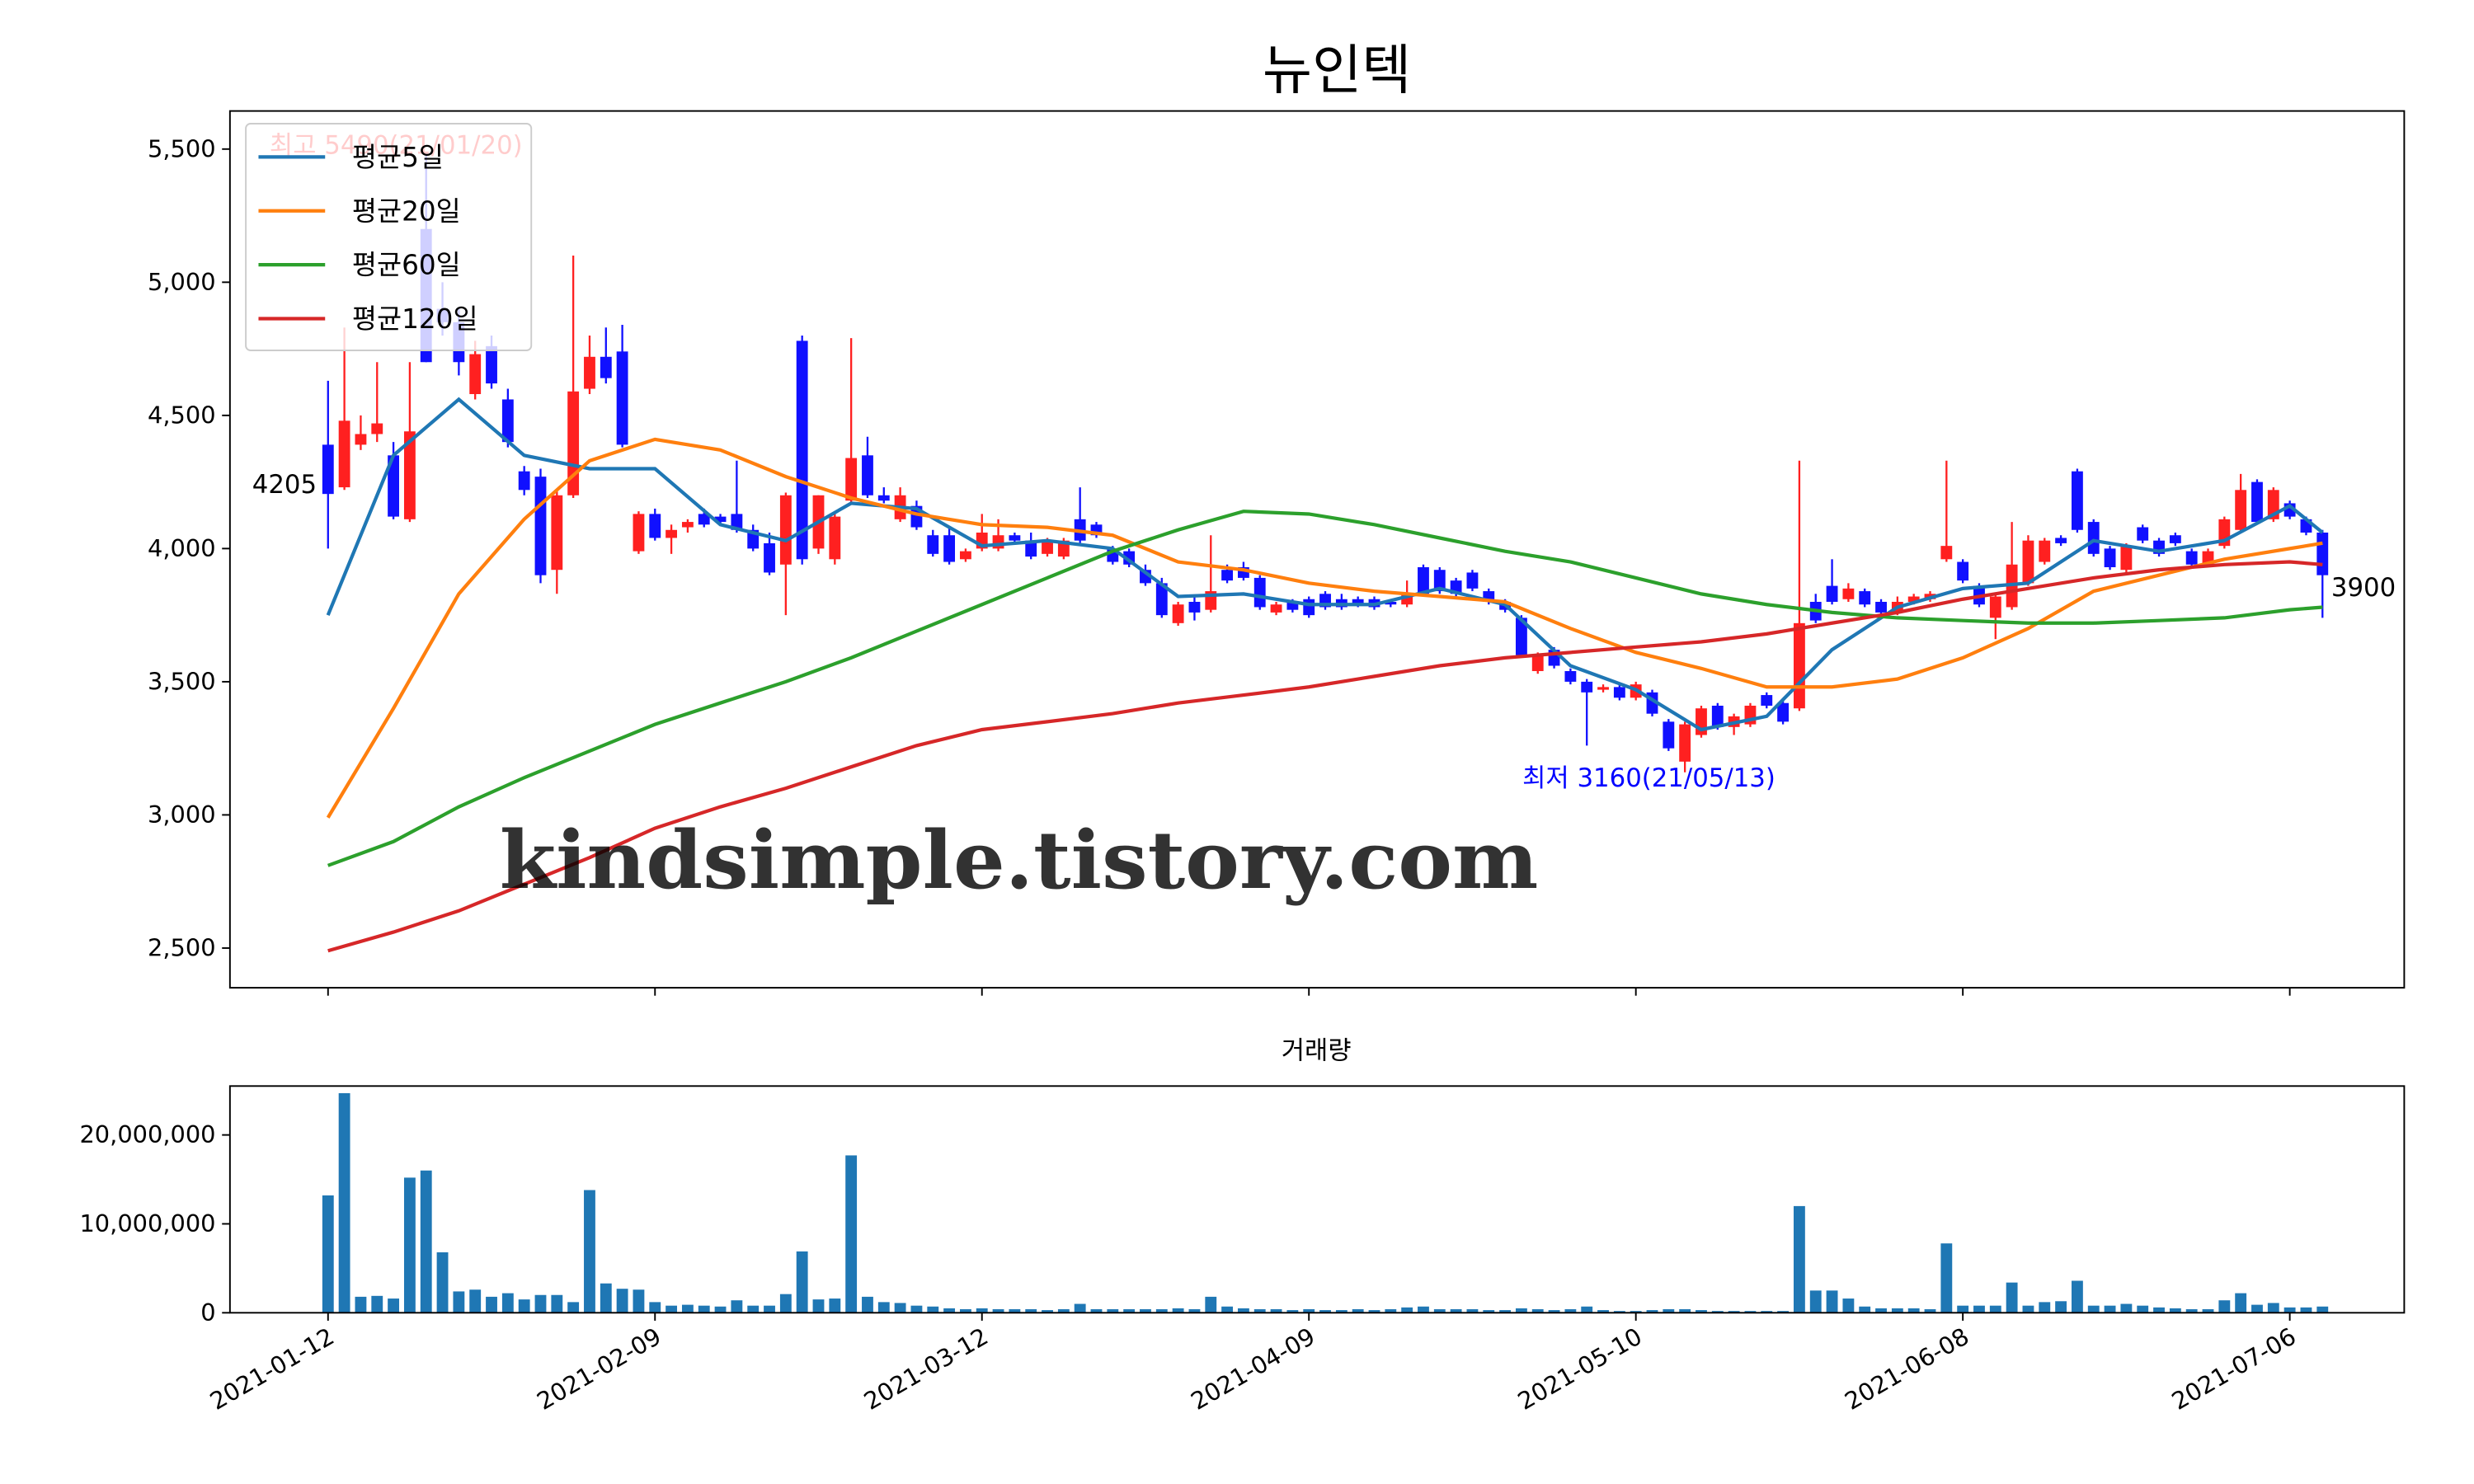  I want to click on annotation: 3900, so click(2363, 588).